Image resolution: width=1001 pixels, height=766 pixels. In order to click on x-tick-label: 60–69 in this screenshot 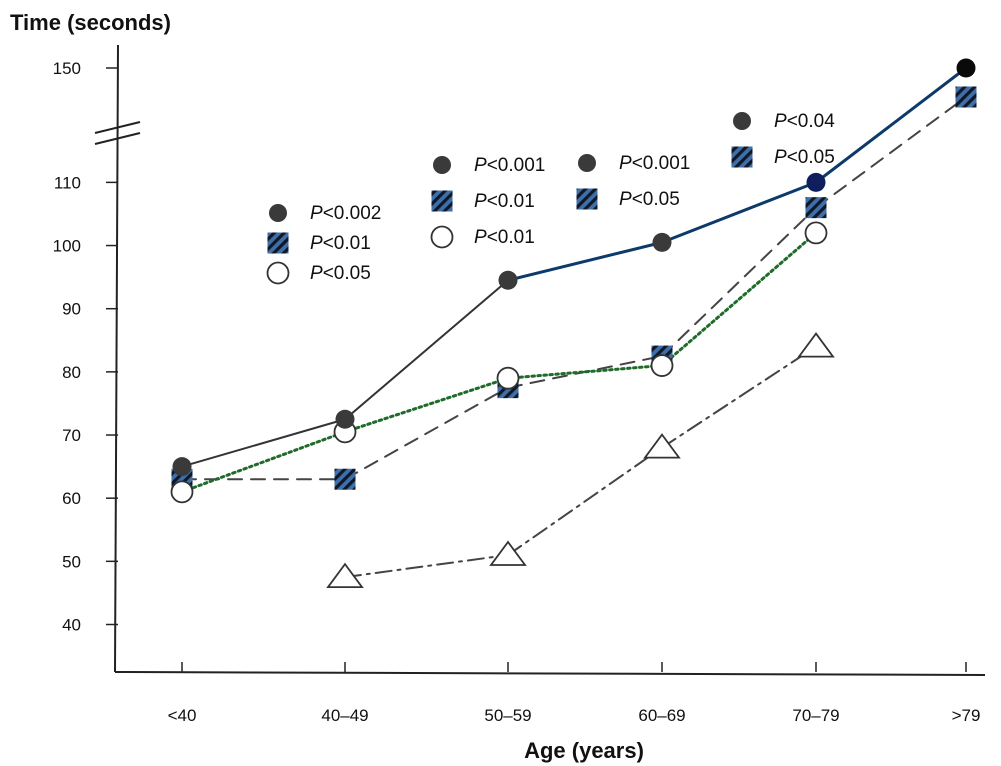, I will do `click(661, 715)`.